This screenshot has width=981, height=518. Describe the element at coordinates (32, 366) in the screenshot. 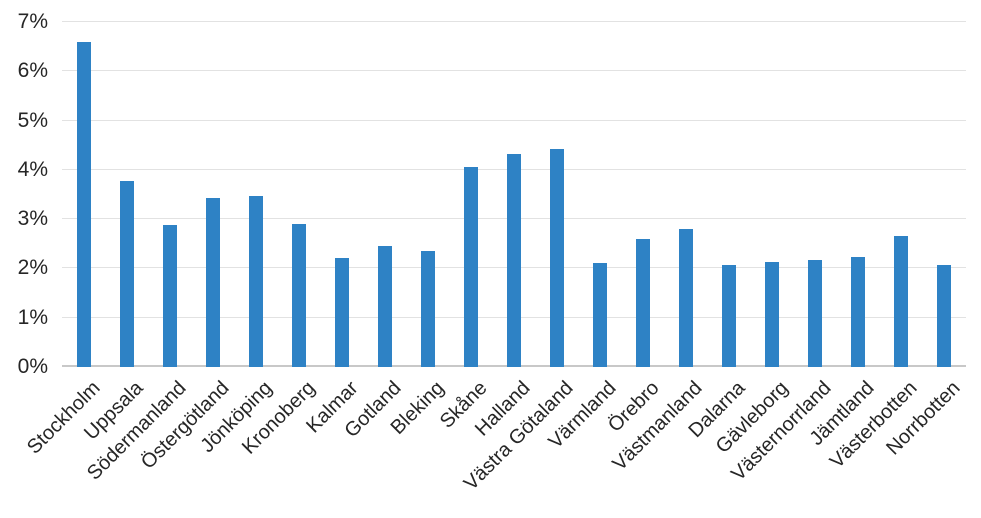

I see `y-axis-tick-label: 0%` at that location.